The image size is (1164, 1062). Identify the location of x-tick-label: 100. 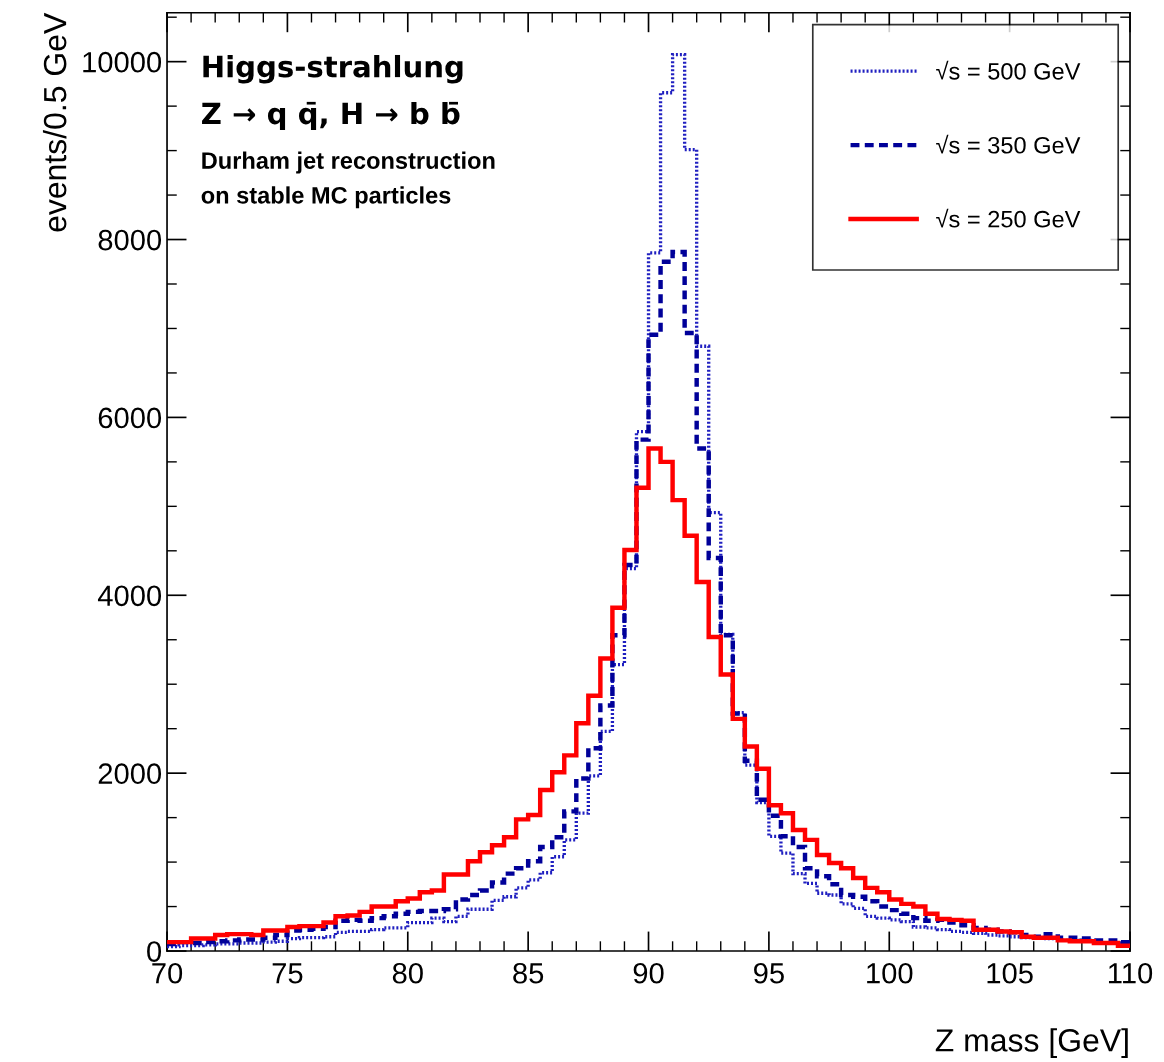
(890, 973).